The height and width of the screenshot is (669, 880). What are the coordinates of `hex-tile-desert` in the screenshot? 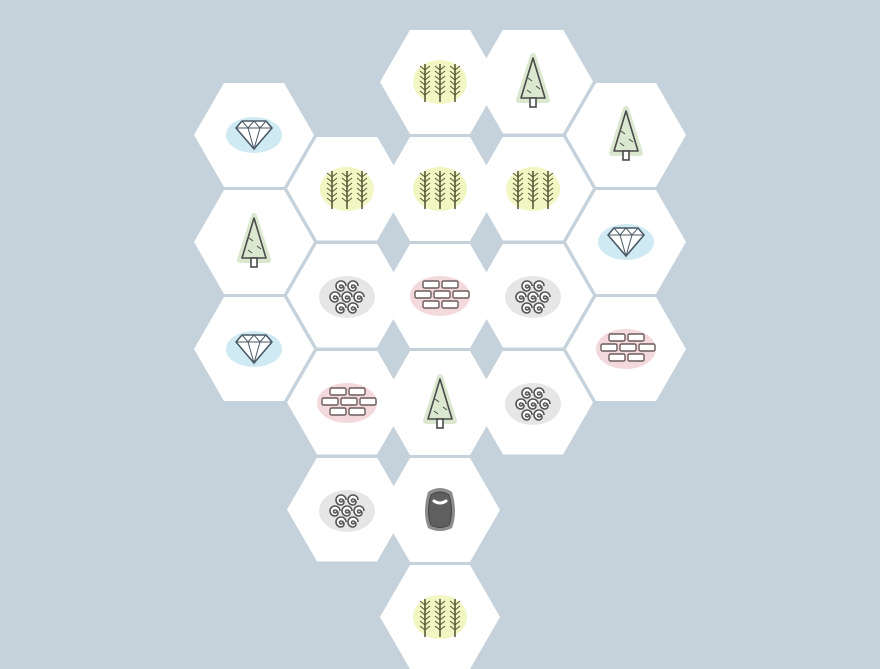 It's located at (440, 510).